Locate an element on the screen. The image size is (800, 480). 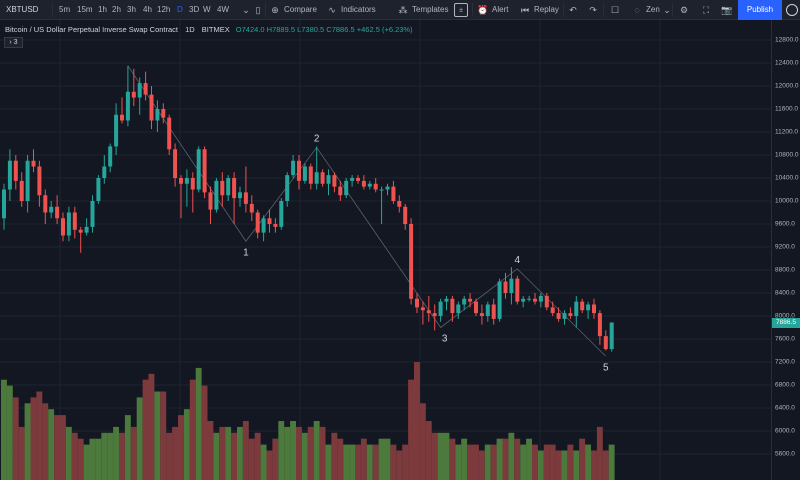
indicators-button: Indicators is located at coordinates (358, 9).